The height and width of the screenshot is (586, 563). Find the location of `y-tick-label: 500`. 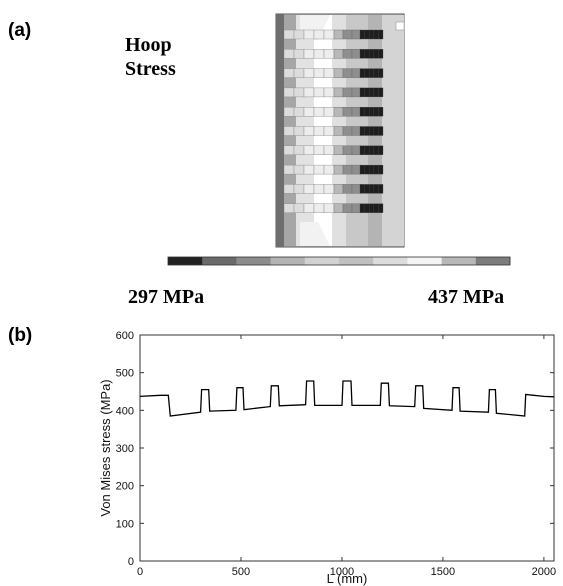

y-tick-label: 500 is located at coordinates (125, 374).